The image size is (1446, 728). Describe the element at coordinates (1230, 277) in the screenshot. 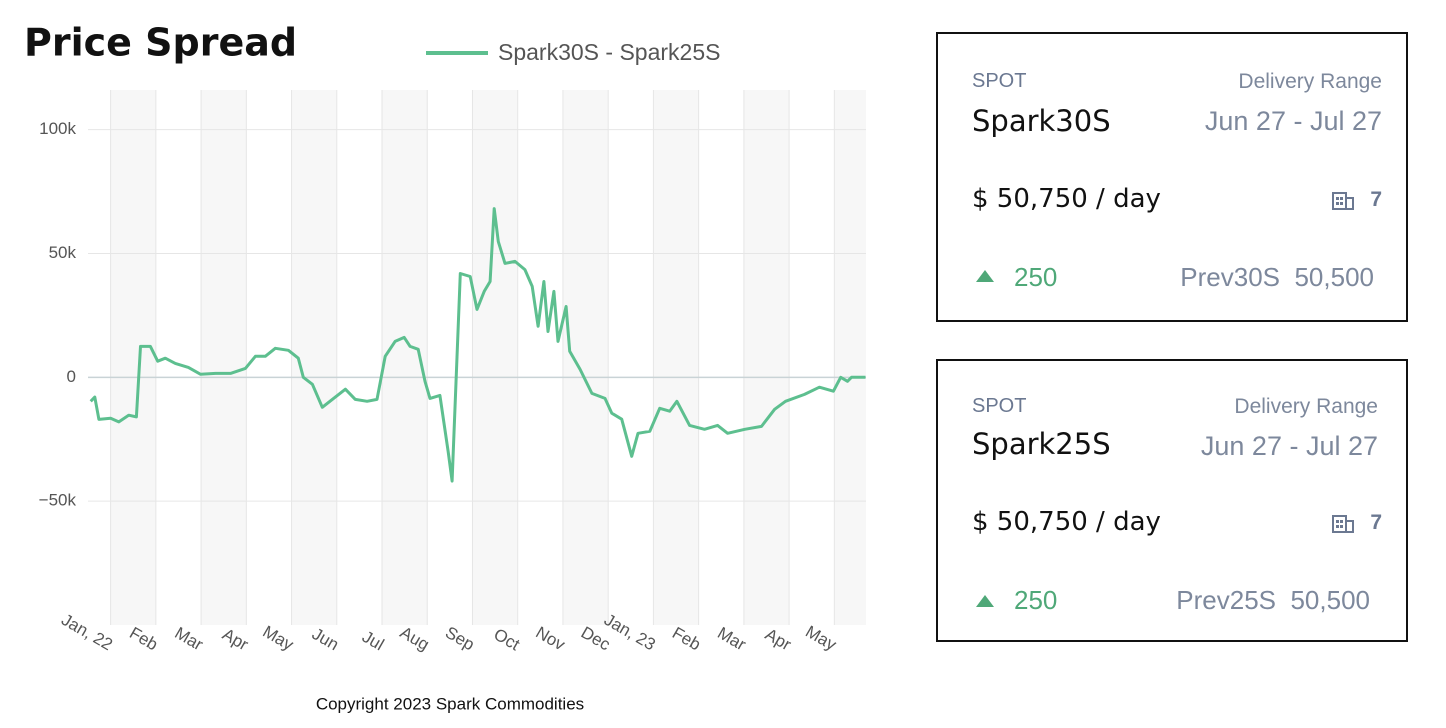

I see `prev-label: Prev30S` at that location.